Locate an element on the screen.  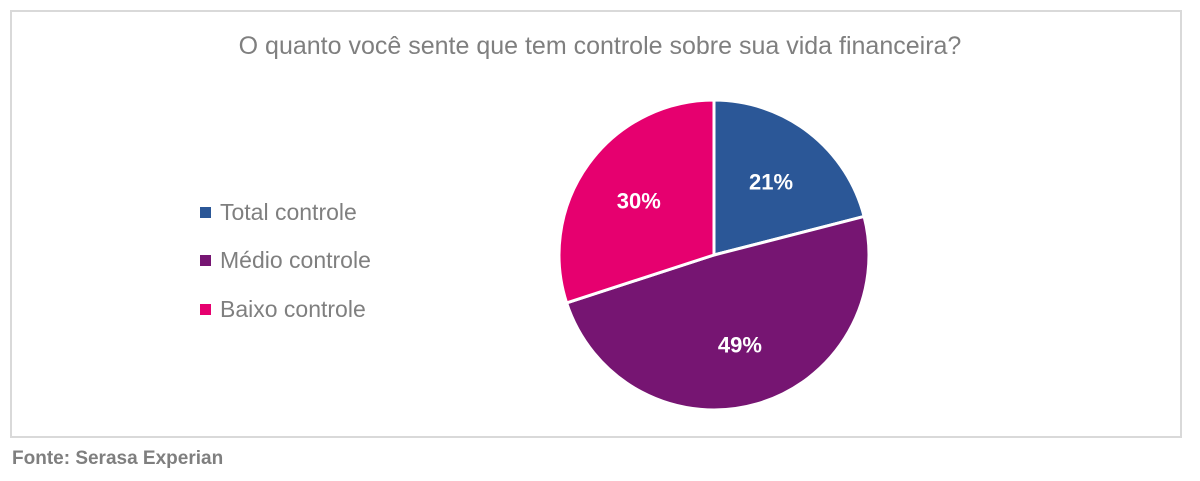
legend-item-medio: Médio controle is located at coordinates (285, 261).